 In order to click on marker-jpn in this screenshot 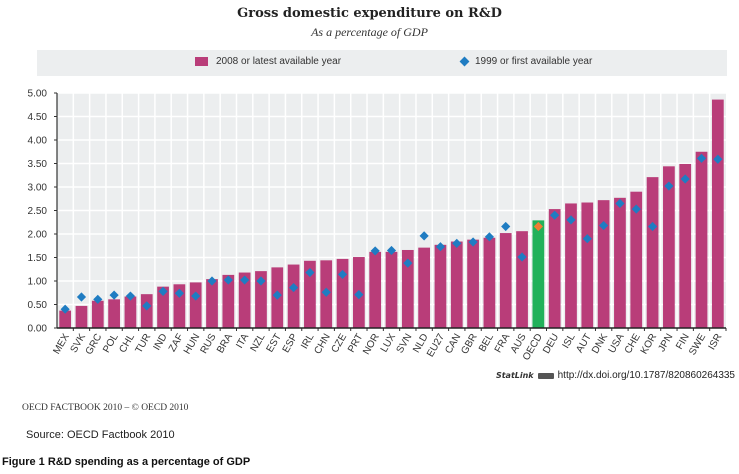, I will do `click(669, 186)`.